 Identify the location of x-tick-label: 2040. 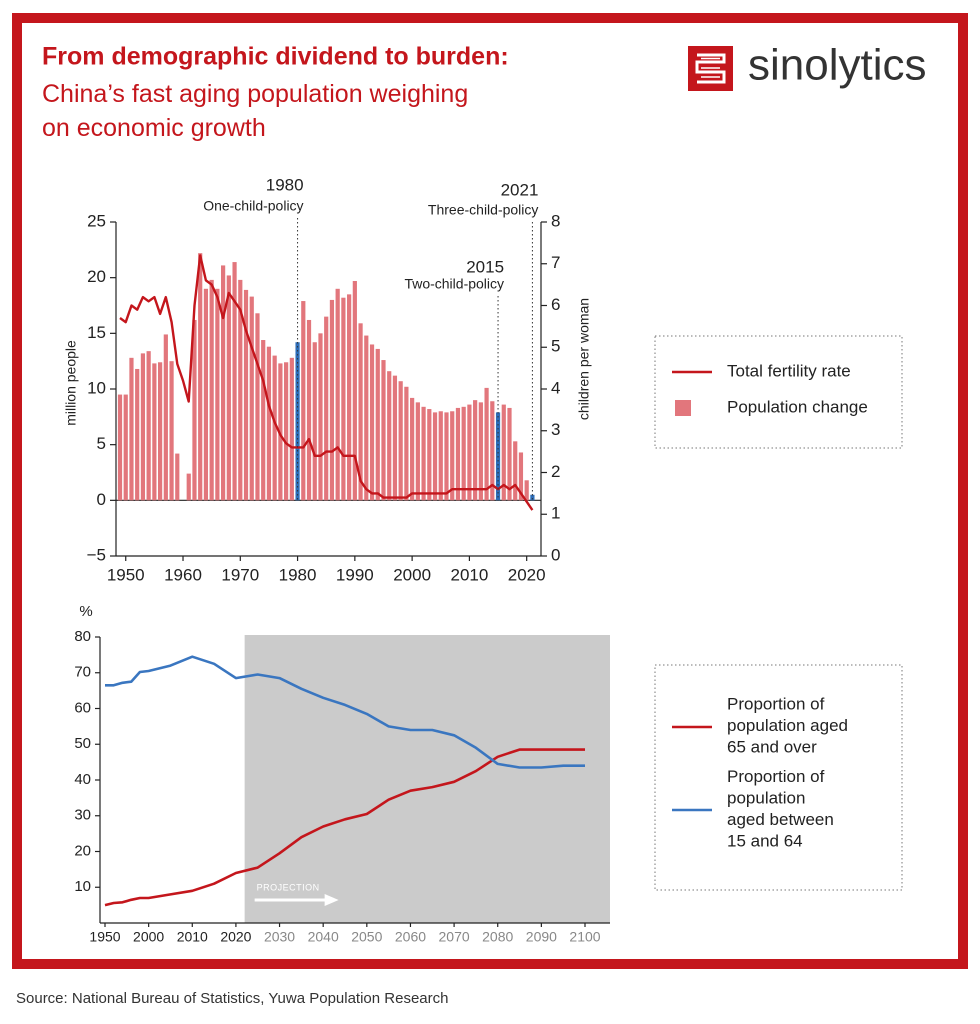
(323, 937).